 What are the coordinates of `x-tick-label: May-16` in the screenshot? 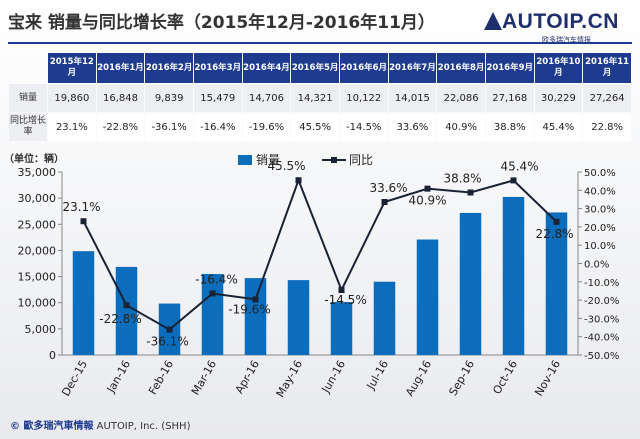 It's located at (290, 379).